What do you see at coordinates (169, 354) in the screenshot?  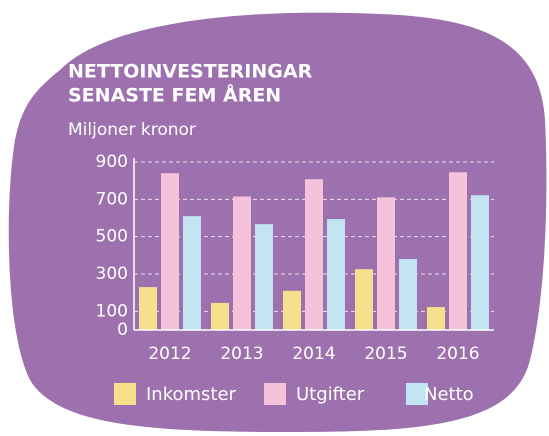 I see `x-tick-label: 2012` at bounding box center [169, 354].